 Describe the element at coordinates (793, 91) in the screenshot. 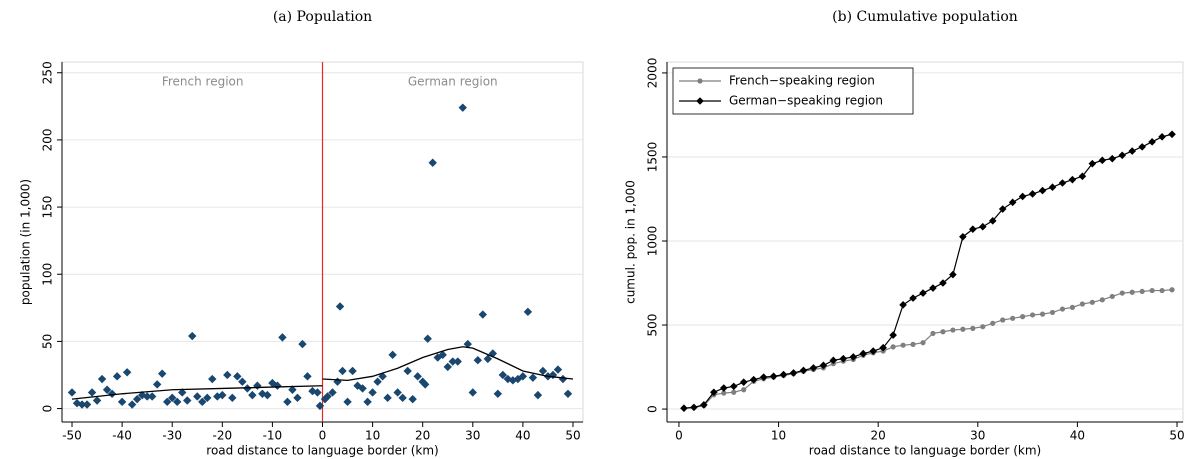

I see `legend` at that location.